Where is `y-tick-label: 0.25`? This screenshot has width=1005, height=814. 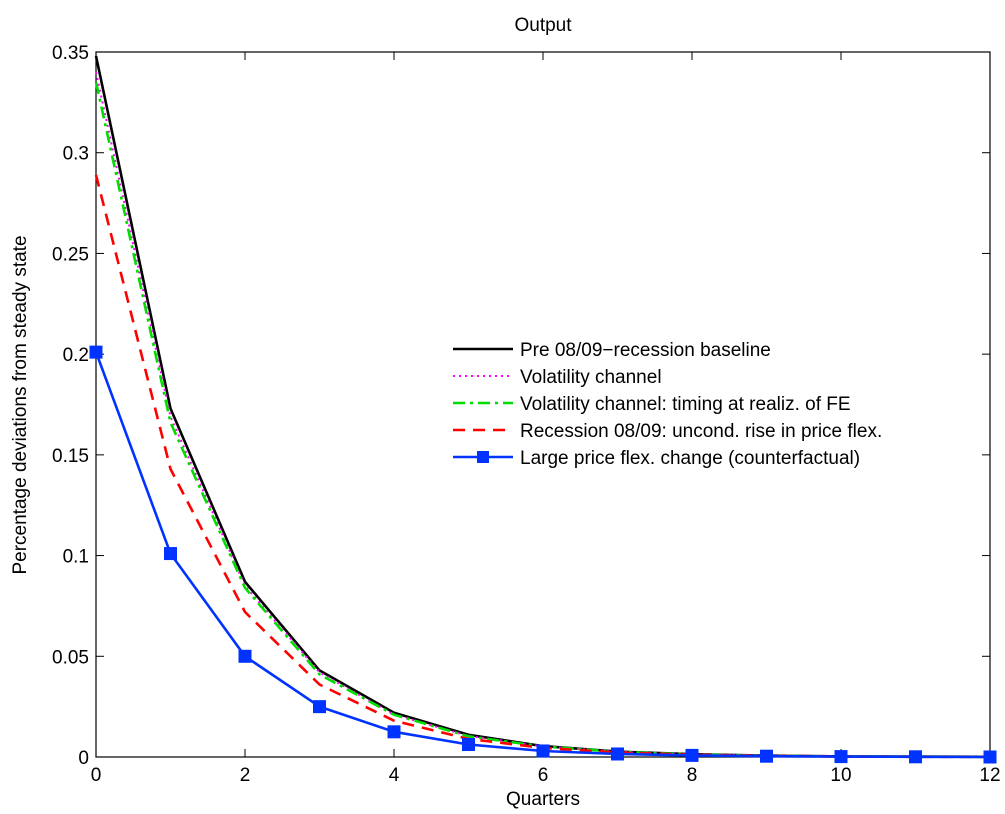
y-tick-label: 0.25 is located at coordinates (70, 254).